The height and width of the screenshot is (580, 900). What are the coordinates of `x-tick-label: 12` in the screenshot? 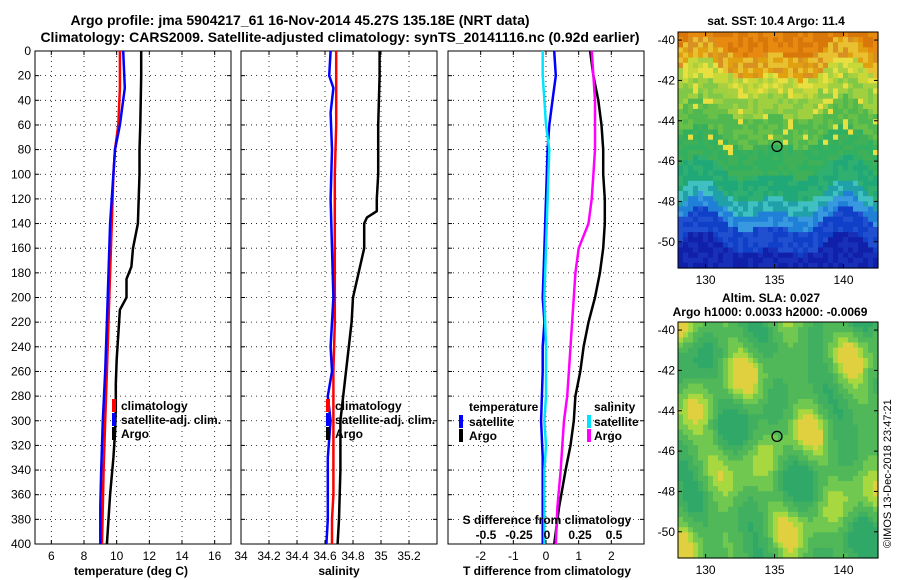 It's located at (150, 556).